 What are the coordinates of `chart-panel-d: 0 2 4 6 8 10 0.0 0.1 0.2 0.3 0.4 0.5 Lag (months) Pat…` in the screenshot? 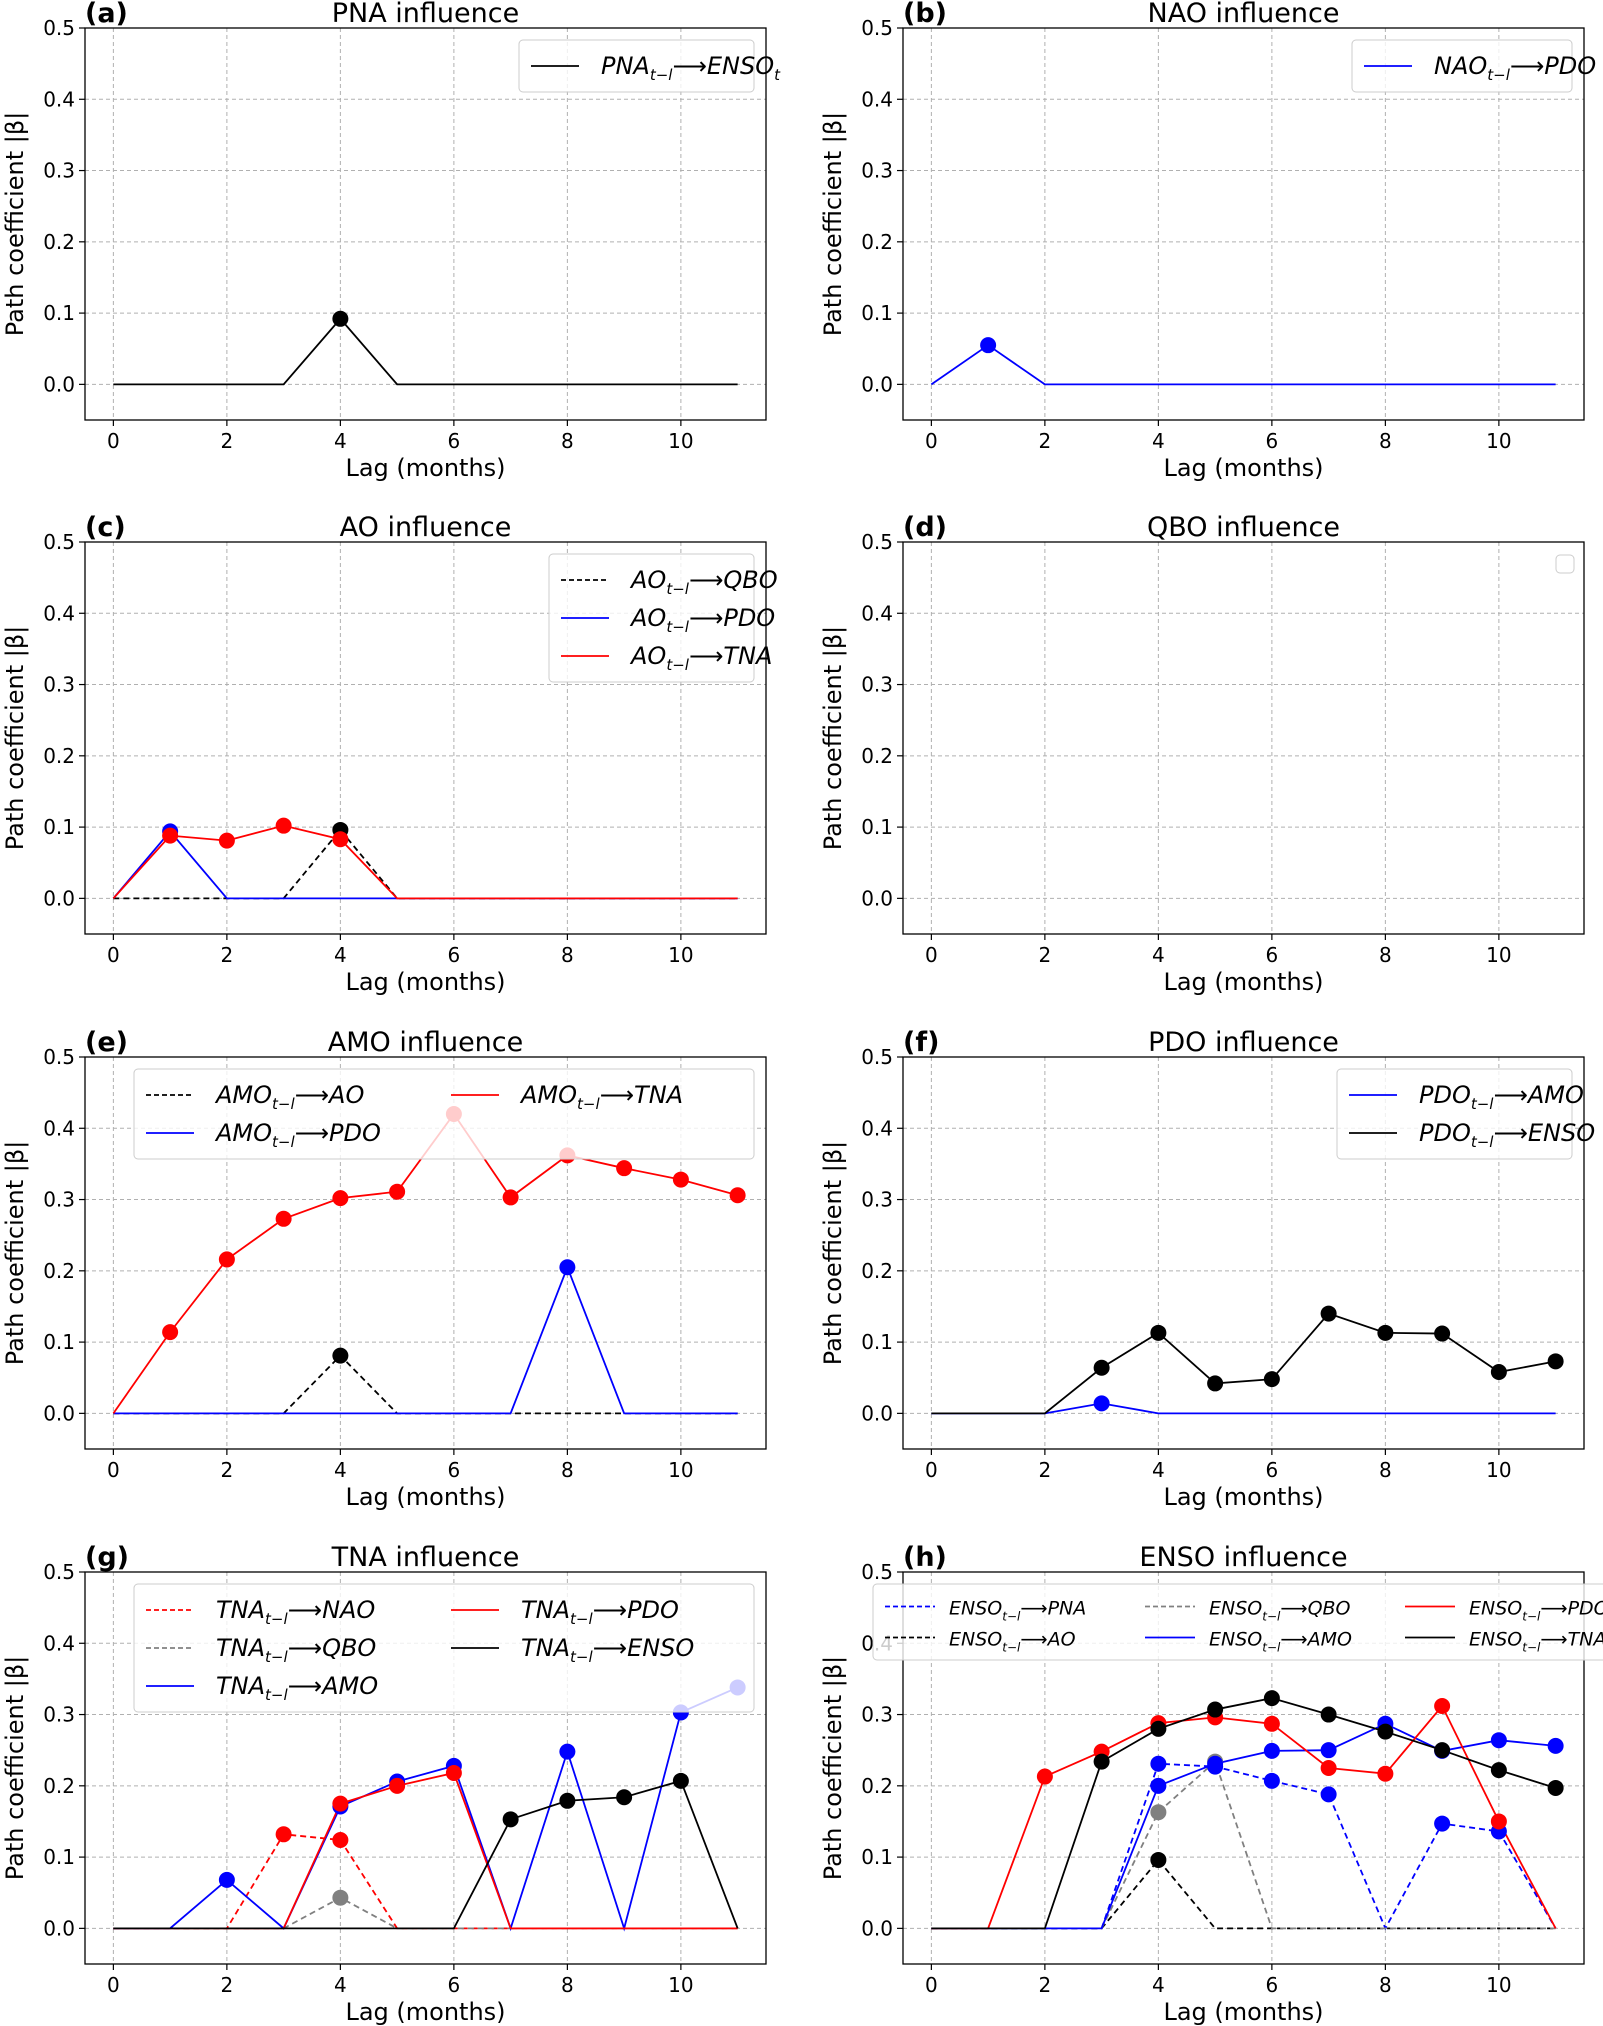 It's located at (1202, 754).